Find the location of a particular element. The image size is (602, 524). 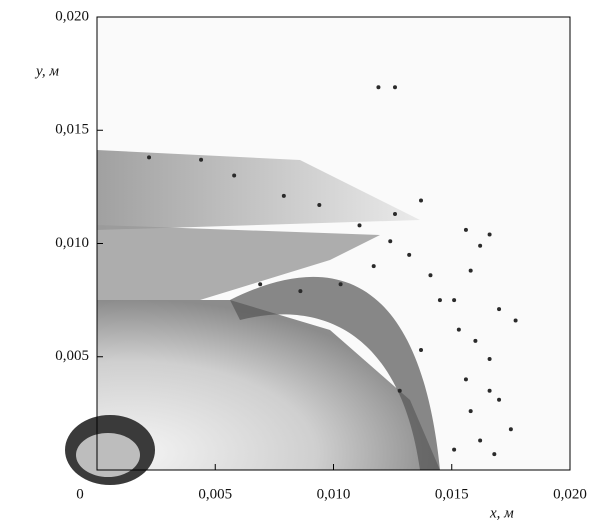

x-tick-label: 0,015 is located at coordinates (452, 494).